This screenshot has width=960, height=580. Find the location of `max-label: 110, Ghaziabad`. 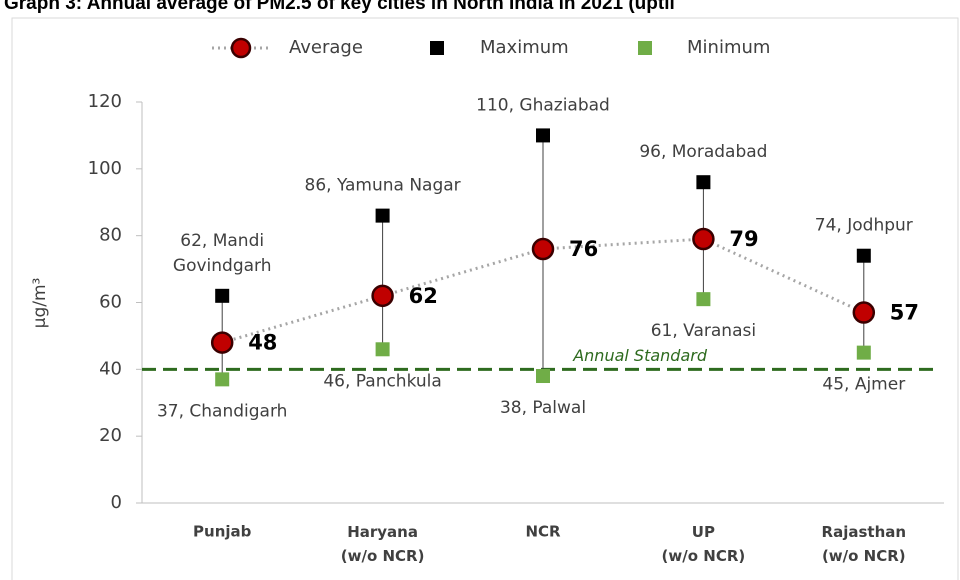

max-label: 110, Ghaziabad is located at coordinates (543, 105).